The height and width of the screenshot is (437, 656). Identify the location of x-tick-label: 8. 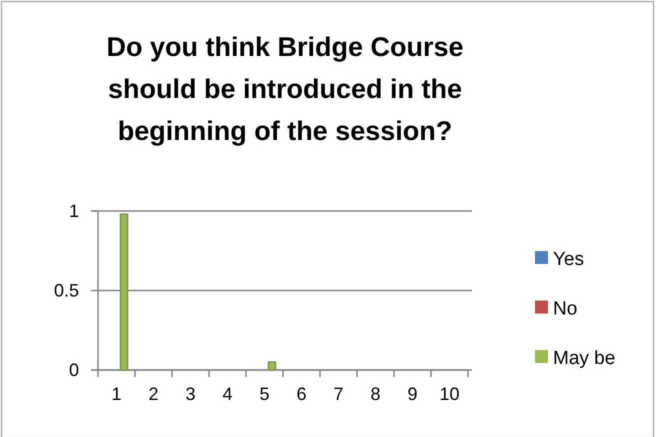
(375, 394).